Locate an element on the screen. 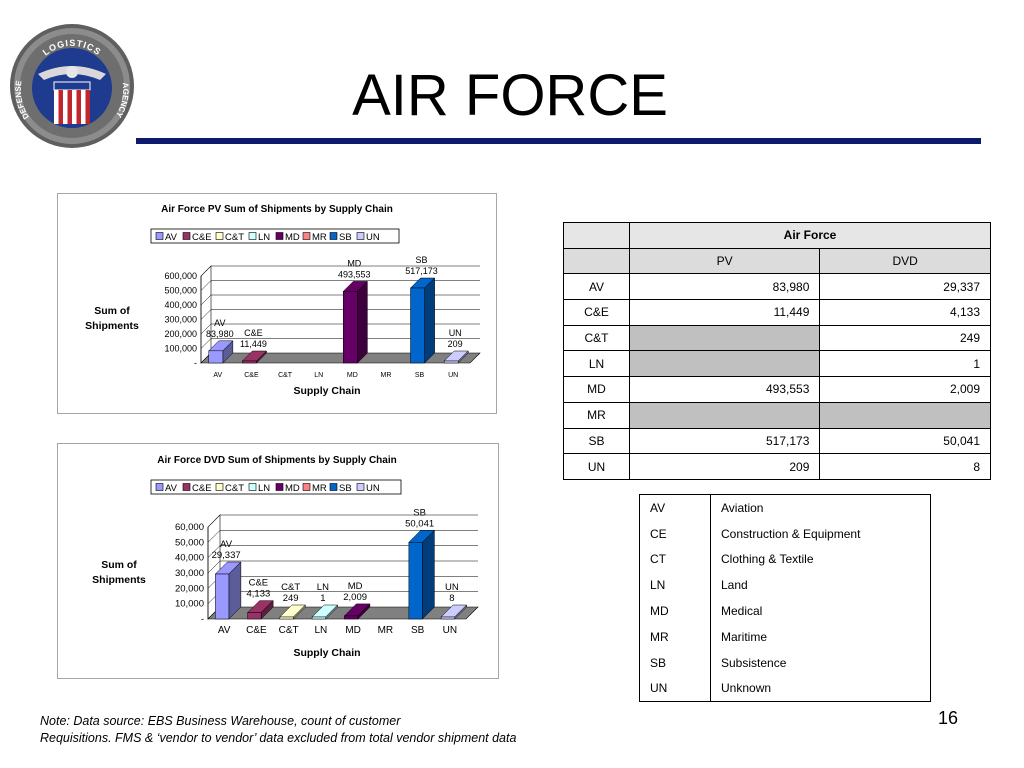 Image resolution: width=1024 pixels, height=768 pixels. abbrev-code: MR is located at coordinates (675, 636).